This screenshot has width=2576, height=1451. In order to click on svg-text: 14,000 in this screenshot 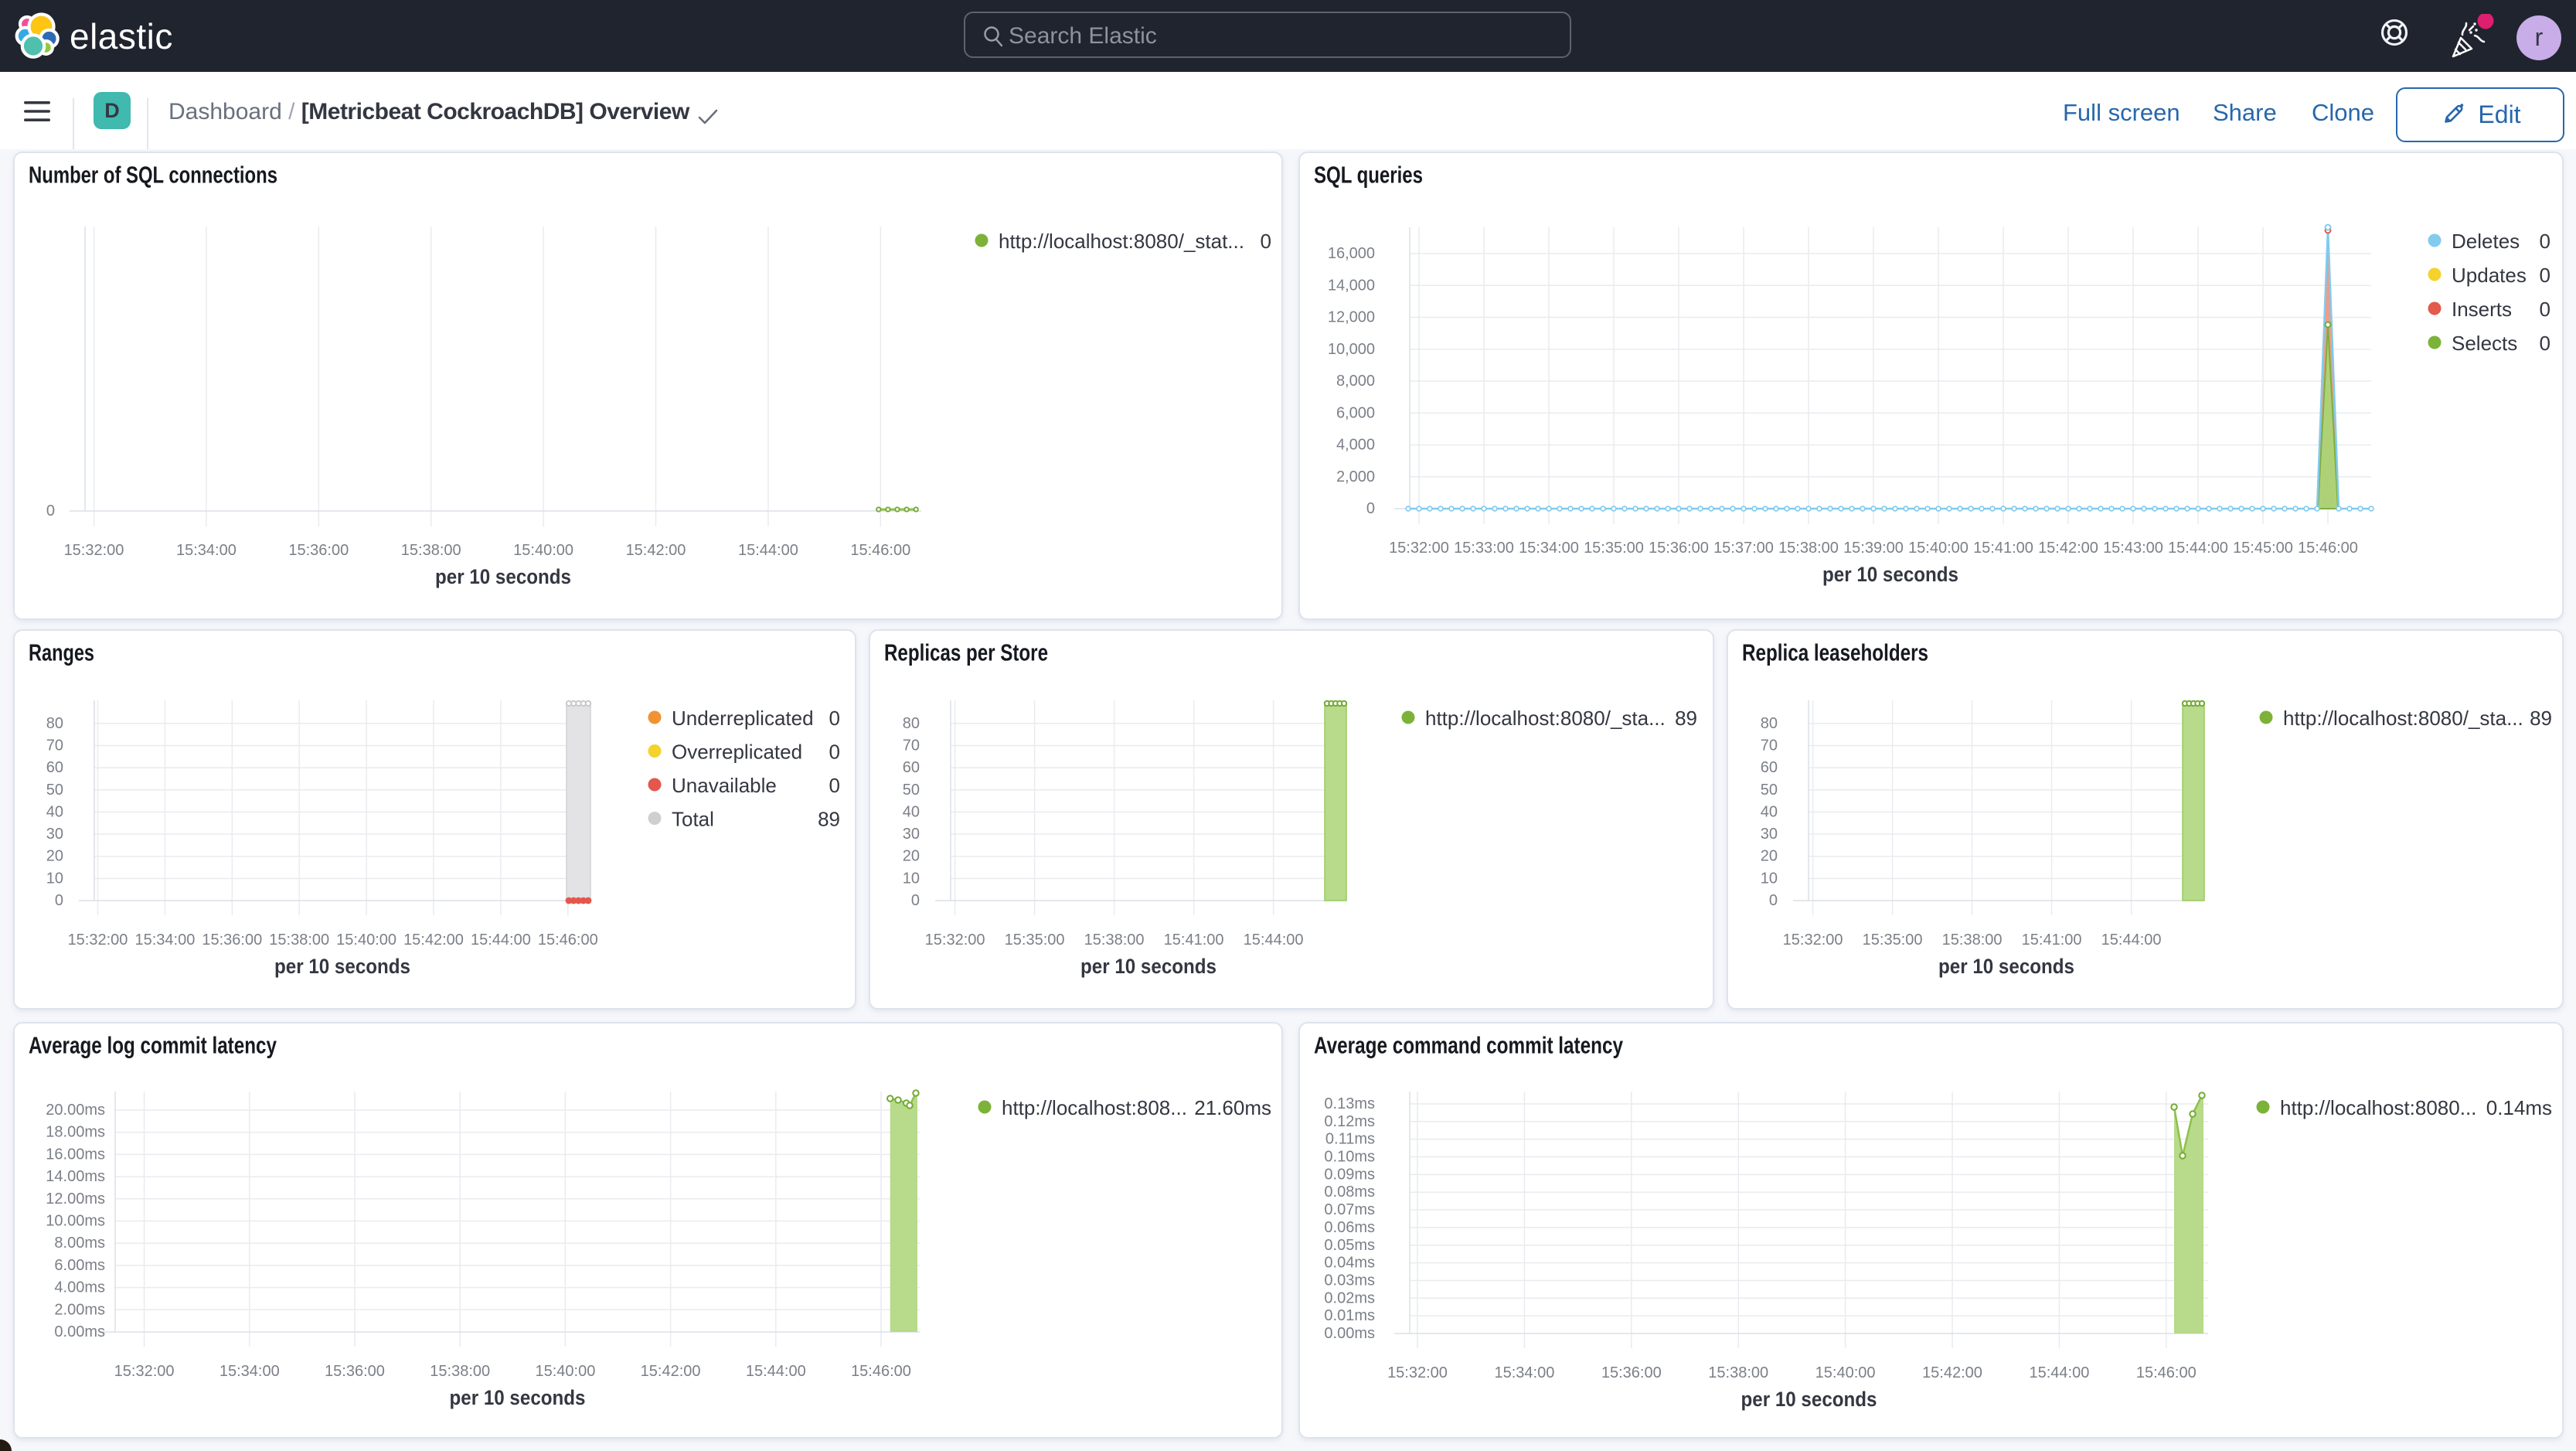, I will do `click(1351, 285)`.